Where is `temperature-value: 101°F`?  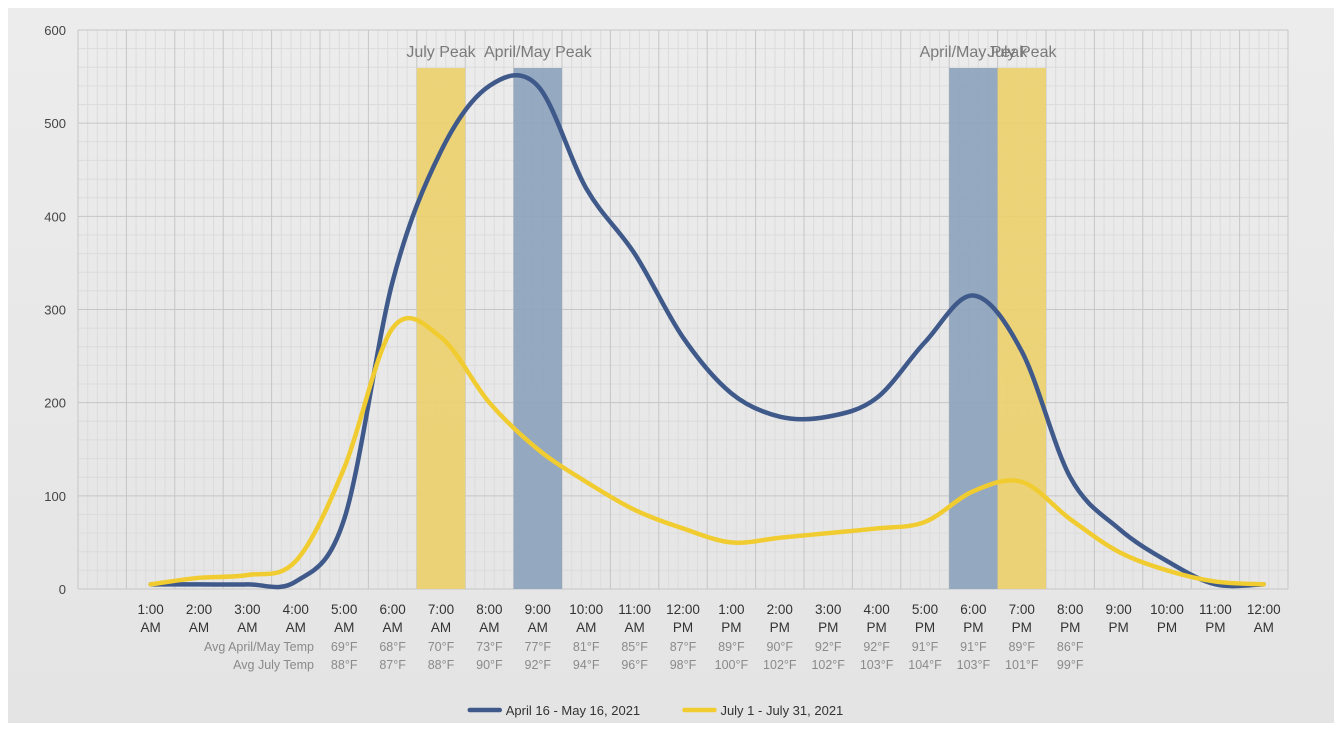
temperature-value: 101°F is located at coordinates (1022, 665).